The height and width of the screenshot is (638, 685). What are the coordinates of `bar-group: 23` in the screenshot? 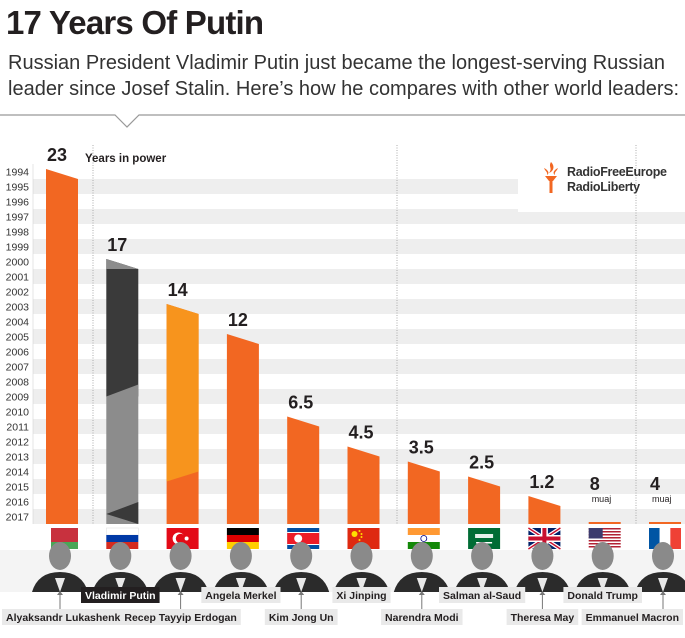 It's located at (62, 334).